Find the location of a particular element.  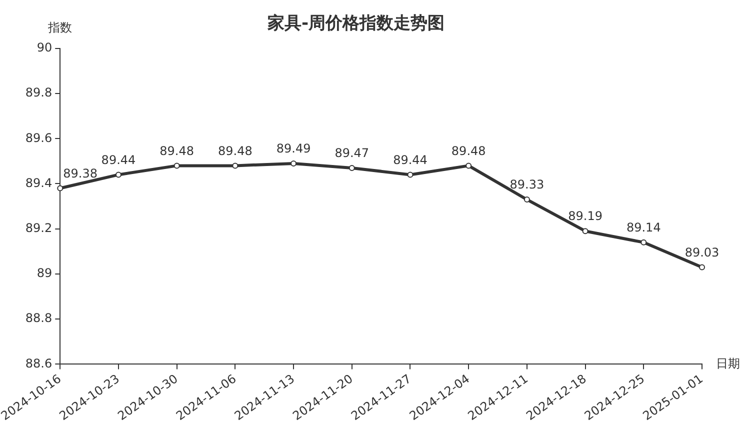

data-label: 89.03 is located at coordinates (702, 252).